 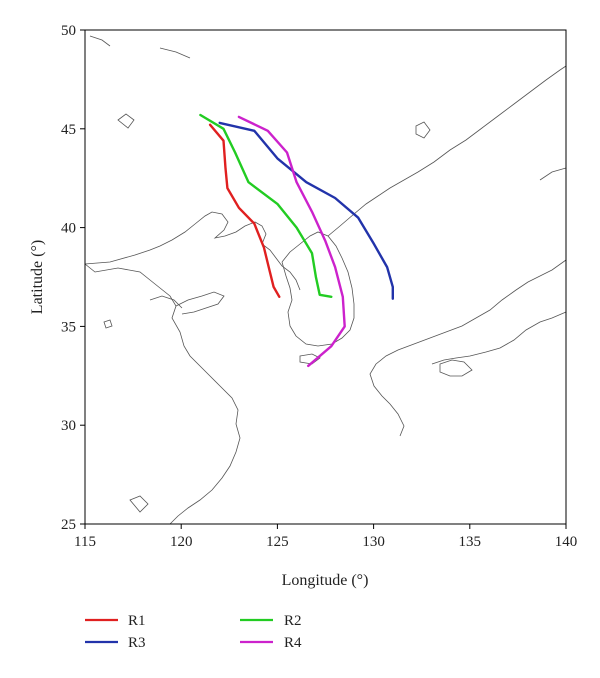 I want to click on route-lines, so click(x=296, y=240).